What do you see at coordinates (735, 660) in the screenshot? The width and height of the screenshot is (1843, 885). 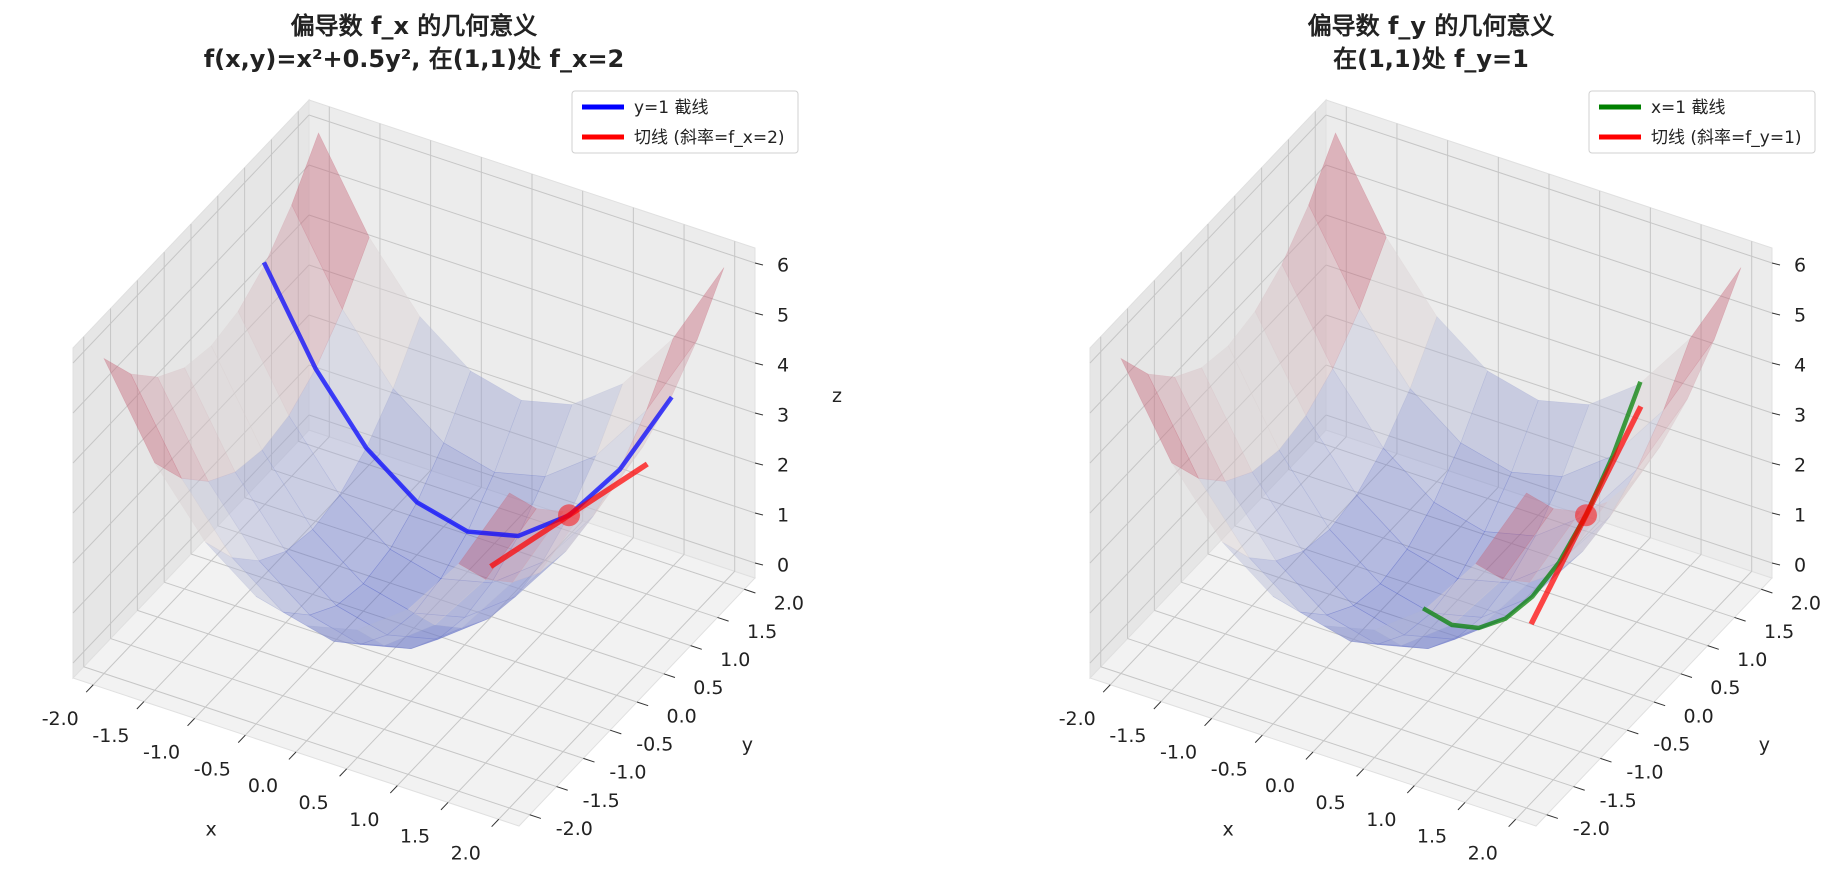 I see `y-tick-label: 1.0` at bounding box center [735, 660].